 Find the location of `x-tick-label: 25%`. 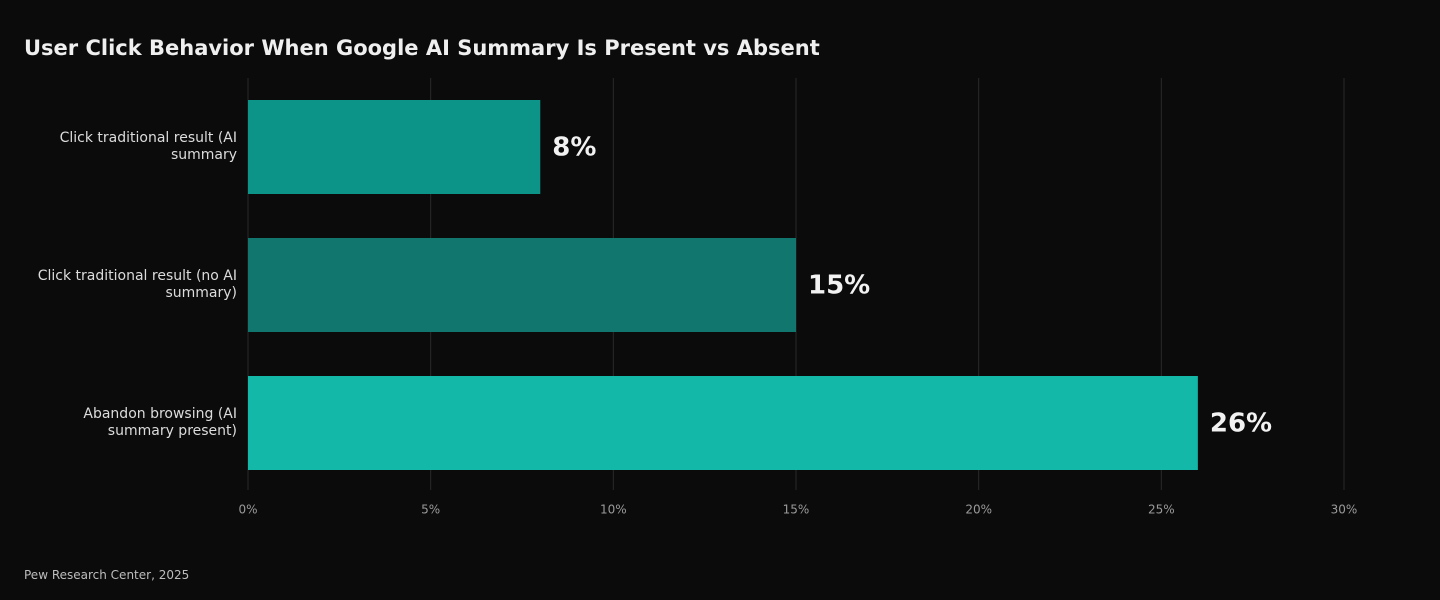

x-tick-label: 25% is located at coordinates (1161, 510).